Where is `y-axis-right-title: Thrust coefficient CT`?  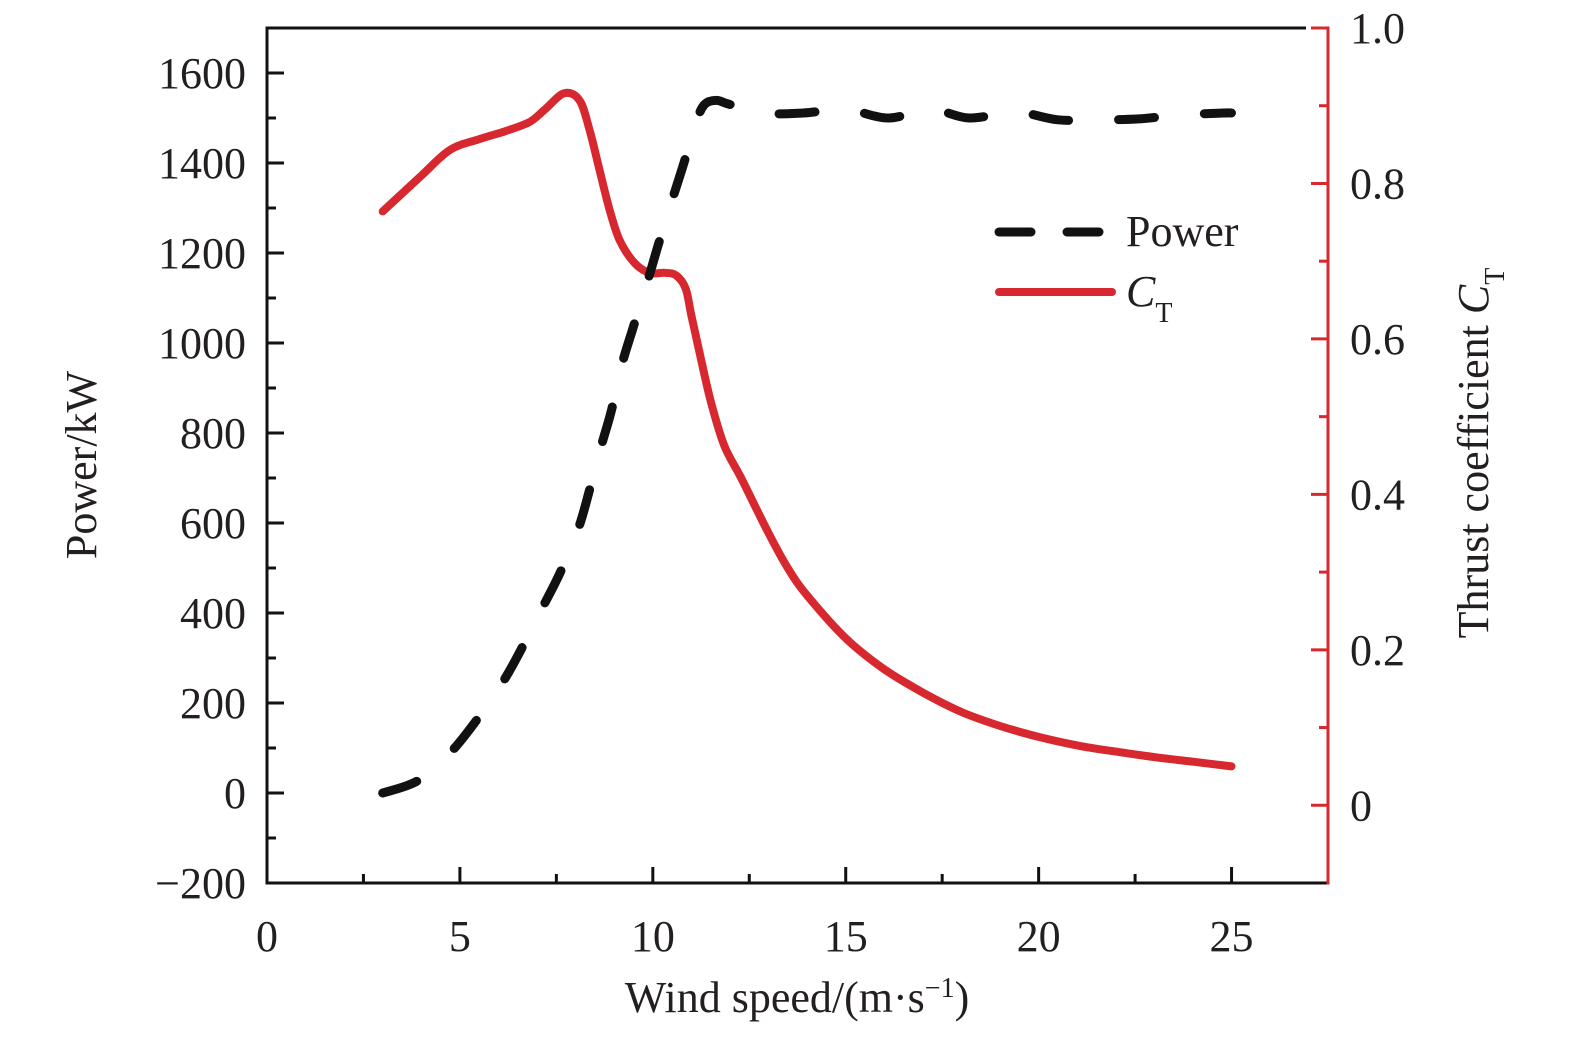
y-axis-right-title: Thrust coefficient CT is located at coordinates (1480, 453).